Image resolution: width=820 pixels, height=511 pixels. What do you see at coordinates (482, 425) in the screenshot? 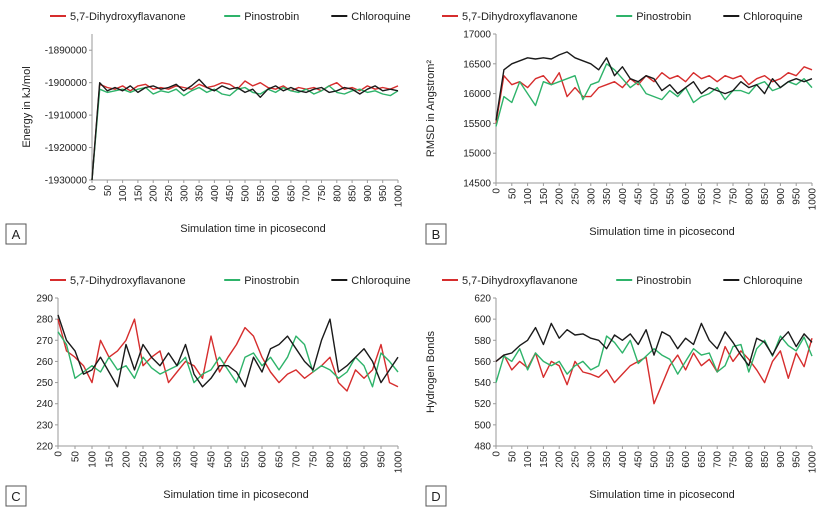
I see `y-tick-label: 500` at bounding box center [482, 425].